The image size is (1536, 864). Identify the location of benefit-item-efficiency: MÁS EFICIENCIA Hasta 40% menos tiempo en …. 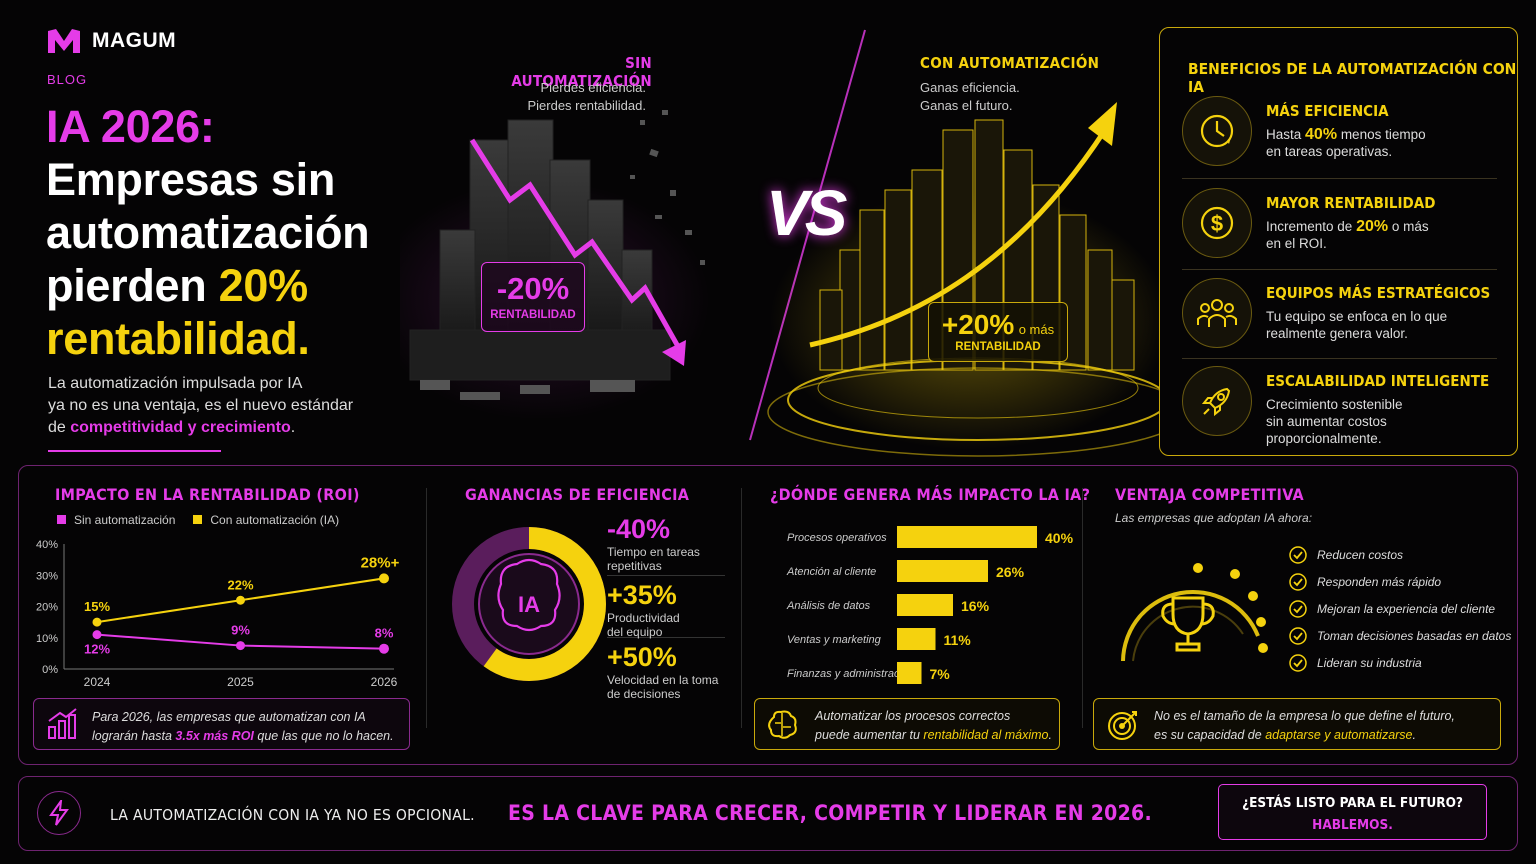
(1339, 131).